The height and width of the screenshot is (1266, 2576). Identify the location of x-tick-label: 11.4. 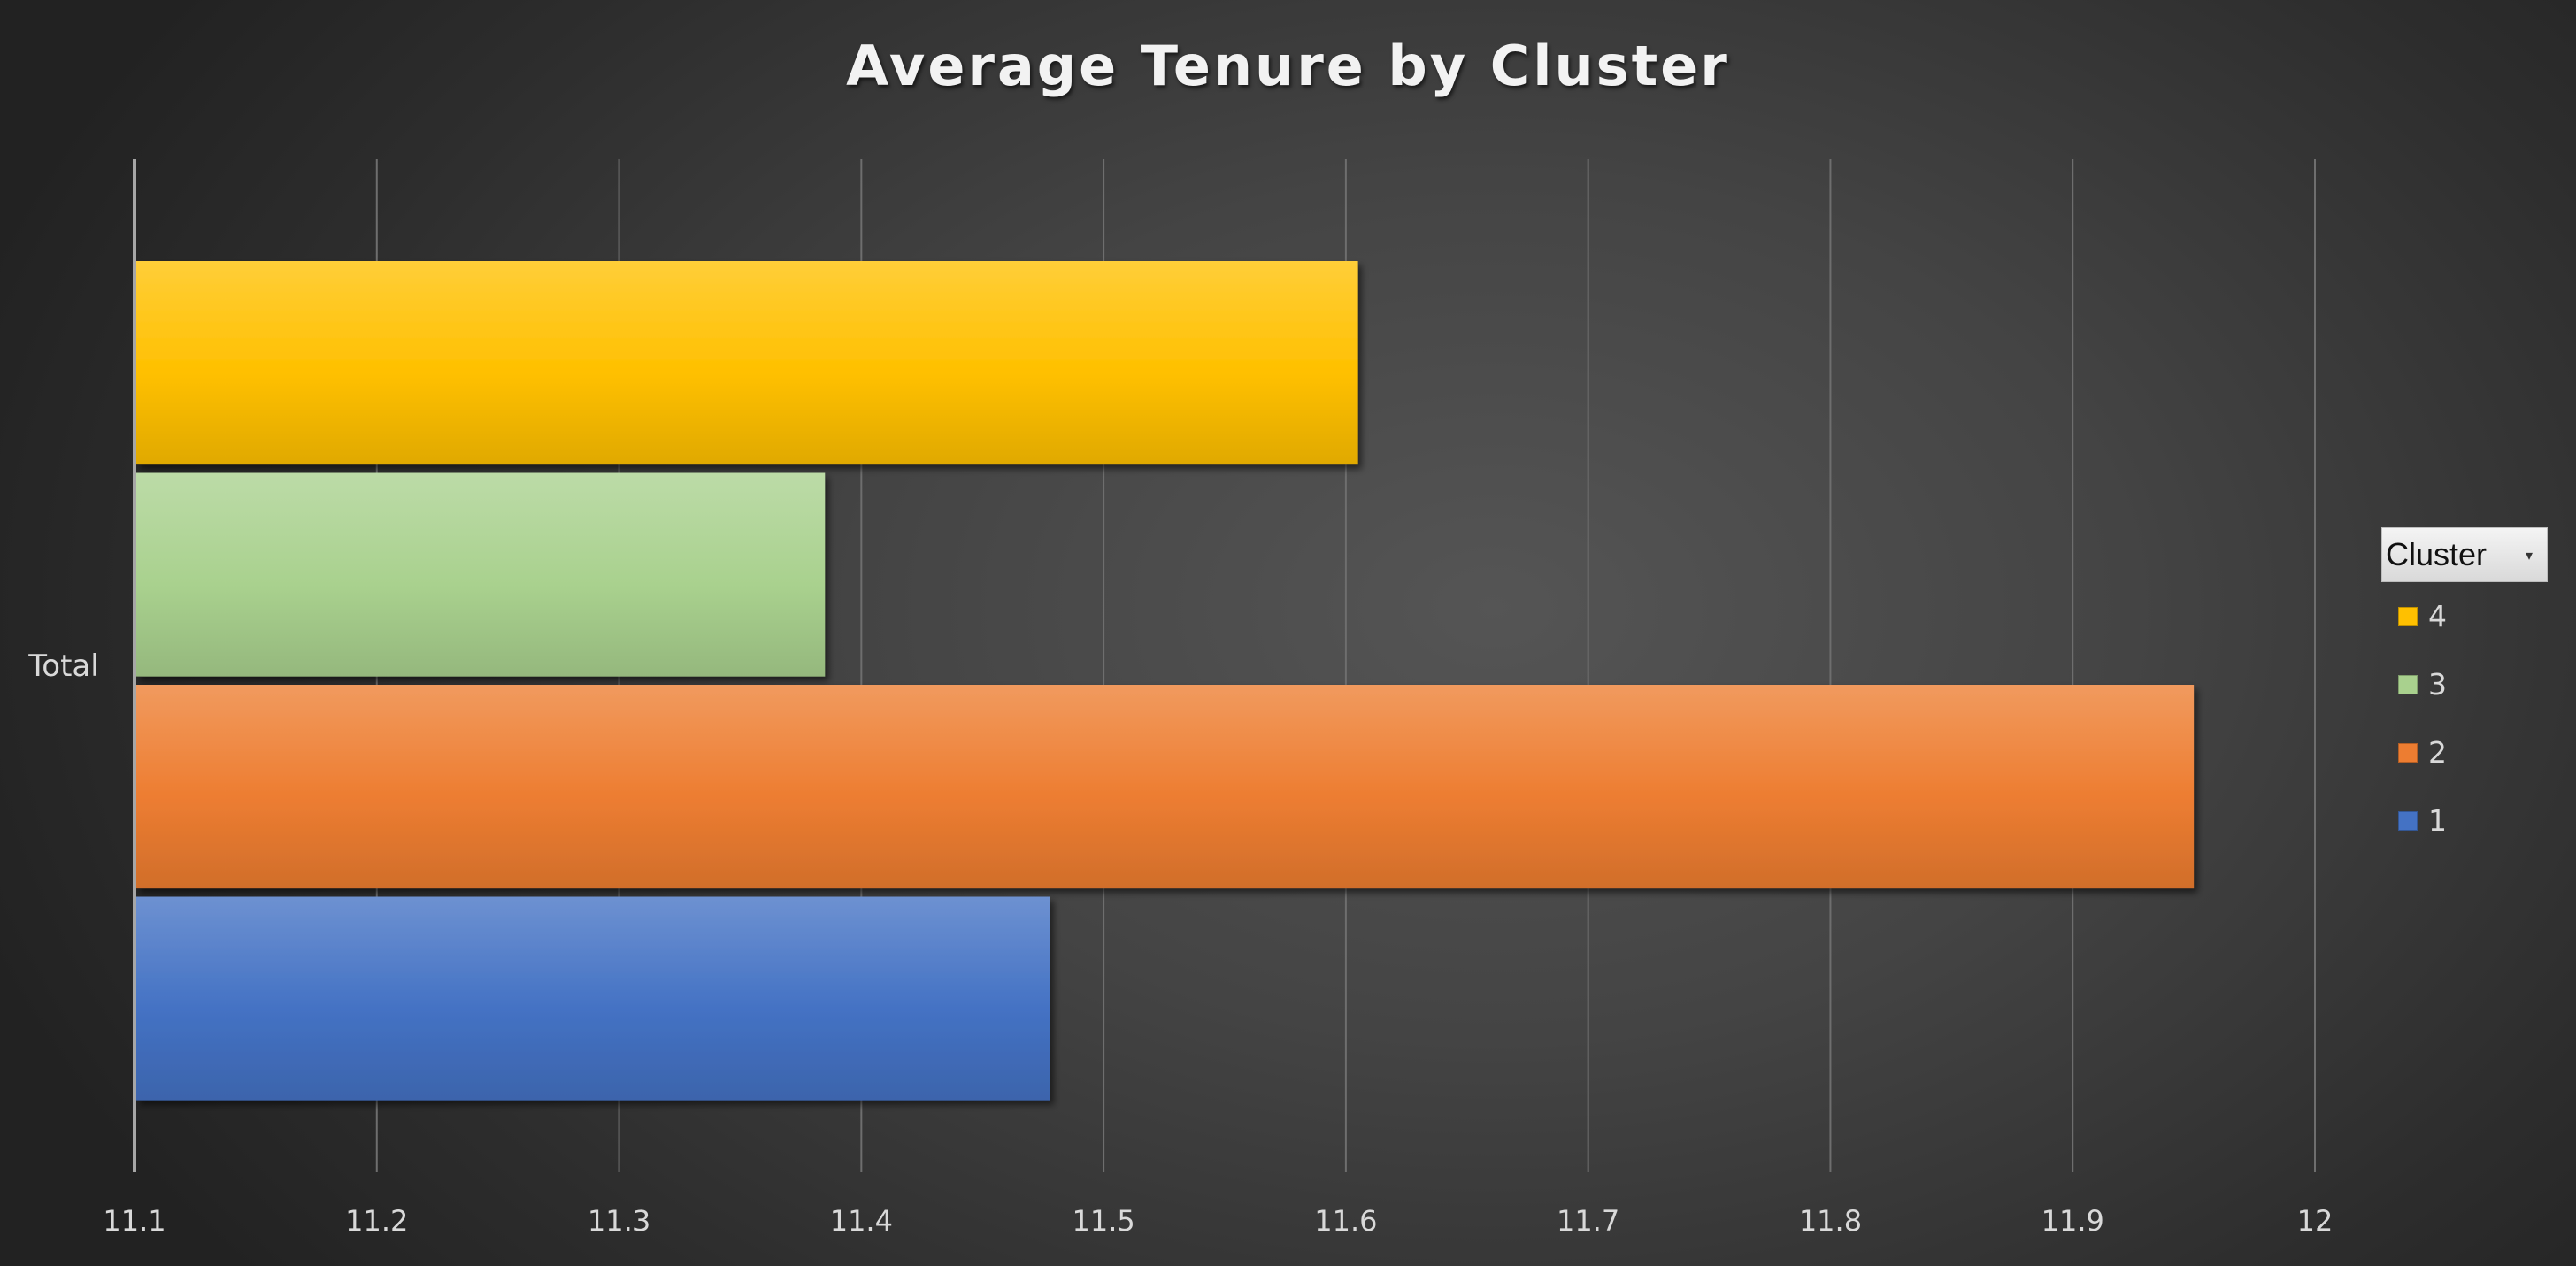
(861, 1221).